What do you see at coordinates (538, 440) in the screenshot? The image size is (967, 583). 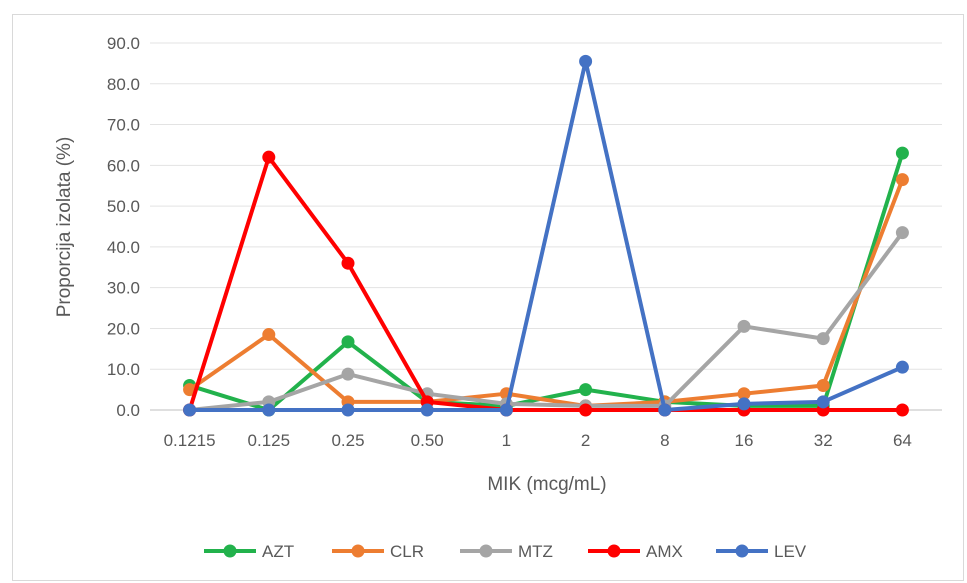 I see `x-axis-ticks: 0.1215 0.125 0.25 0.50 1 2 8 16 32 64` at bounding box center [538, 440].